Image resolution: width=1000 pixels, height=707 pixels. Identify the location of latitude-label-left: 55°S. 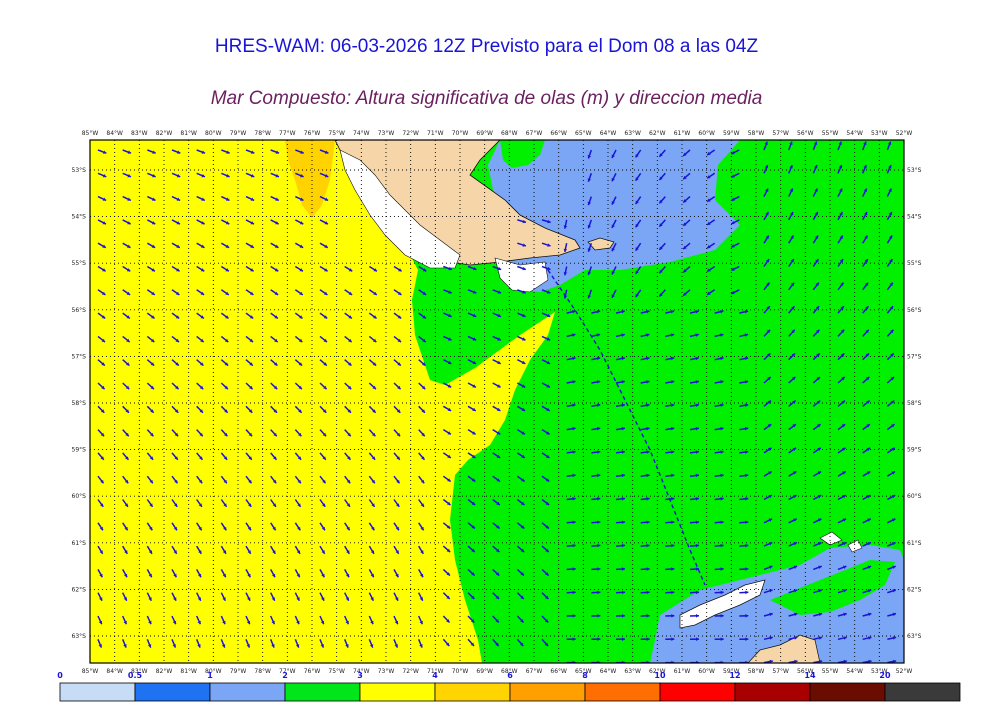
(79, 263).